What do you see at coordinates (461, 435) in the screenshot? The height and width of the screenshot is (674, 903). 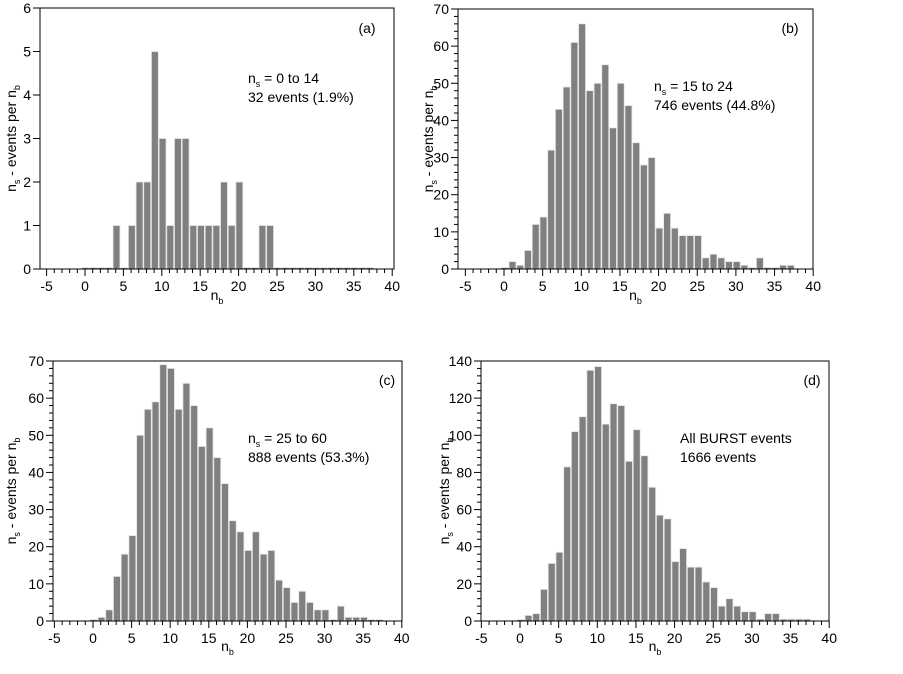 I see `y-tick-label: 100` at bounding box center [461, 435].